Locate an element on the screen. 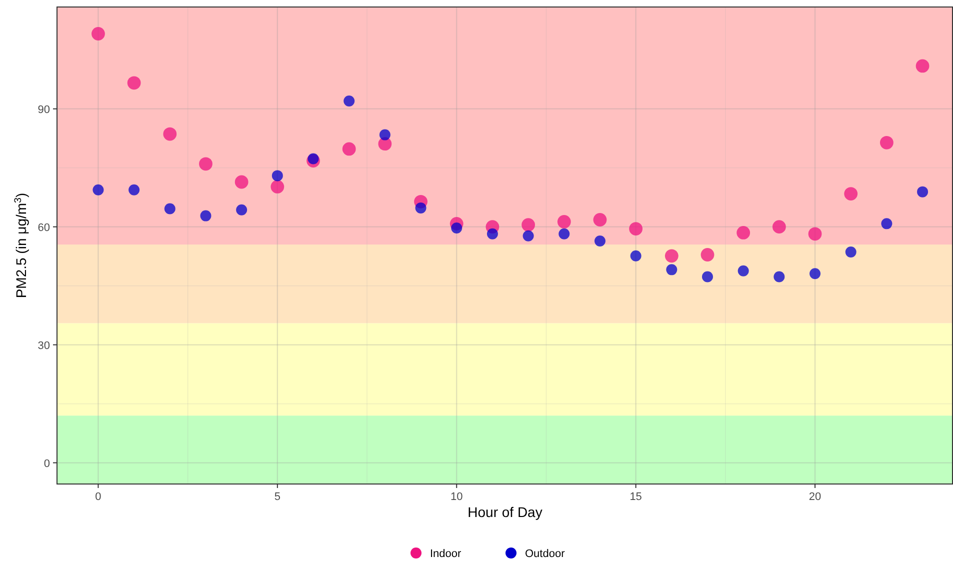 The width and height of the screenshot is (953, 563). x-axis-title: Hour of Day is located at coordinates (505, 512).